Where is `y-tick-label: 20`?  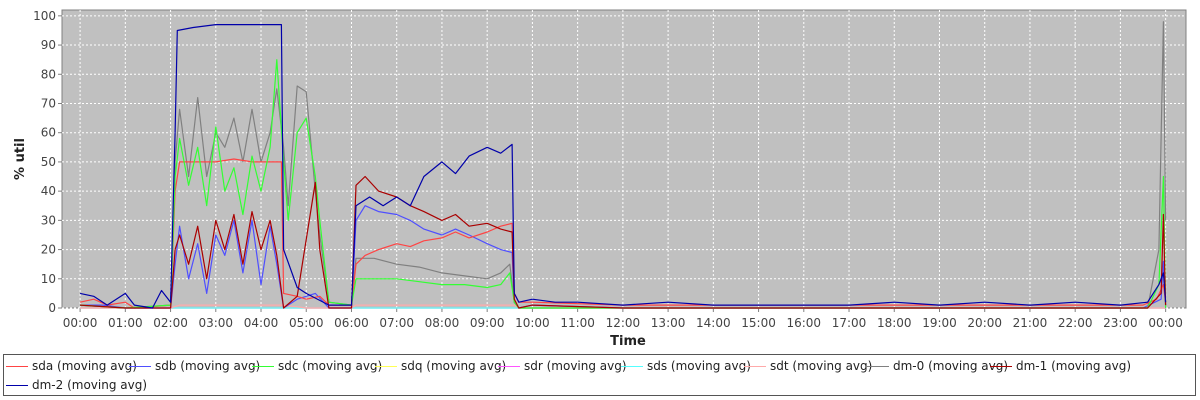
y-tick-label: 20 is located at coordinates (48, 250).